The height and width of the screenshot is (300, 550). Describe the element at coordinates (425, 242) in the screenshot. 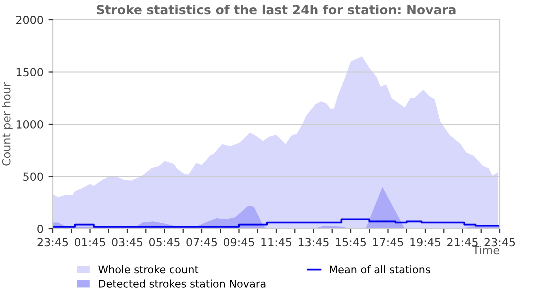

I see `x-tick-label: 19:45` at that location.